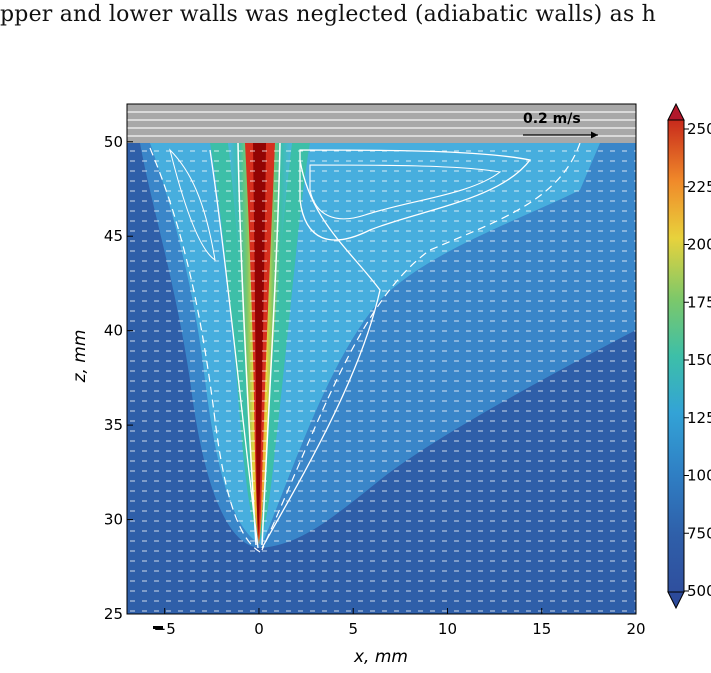 Image resolution: width=711 pixels, height=673 pixels. What do you see at coordinates (676, 600) in the screenshot?
I see `colorbar-bottom-triangle` at bounding box center [676, 600].